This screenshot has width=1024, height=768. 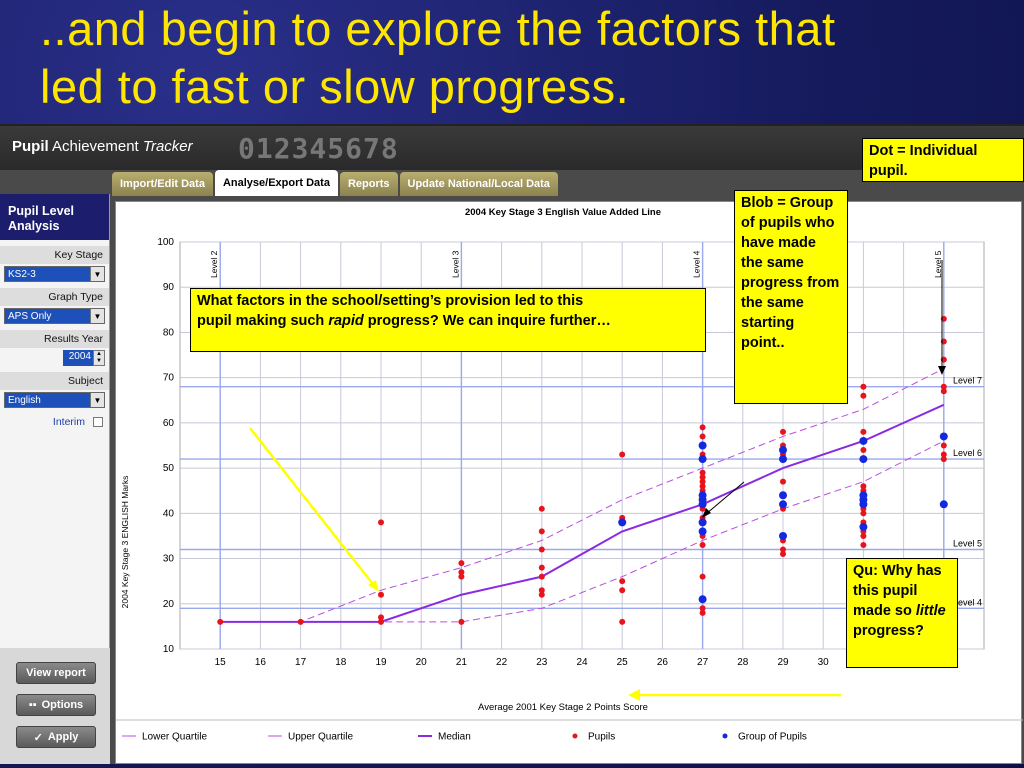 I want to click on y-tick-label: 40, so click(x=169, y=513).